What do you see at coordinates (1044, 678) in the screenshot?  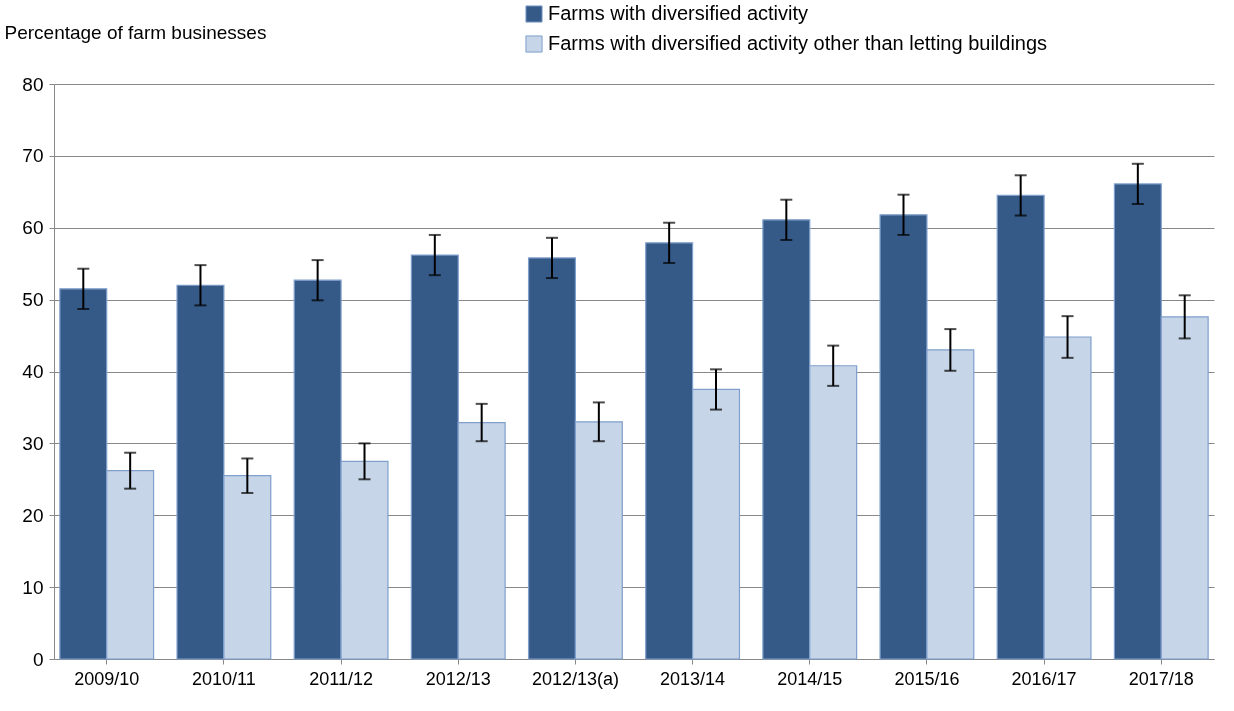 I see `x-tick-label: 2016/17` at bounding box center [1044, 678].